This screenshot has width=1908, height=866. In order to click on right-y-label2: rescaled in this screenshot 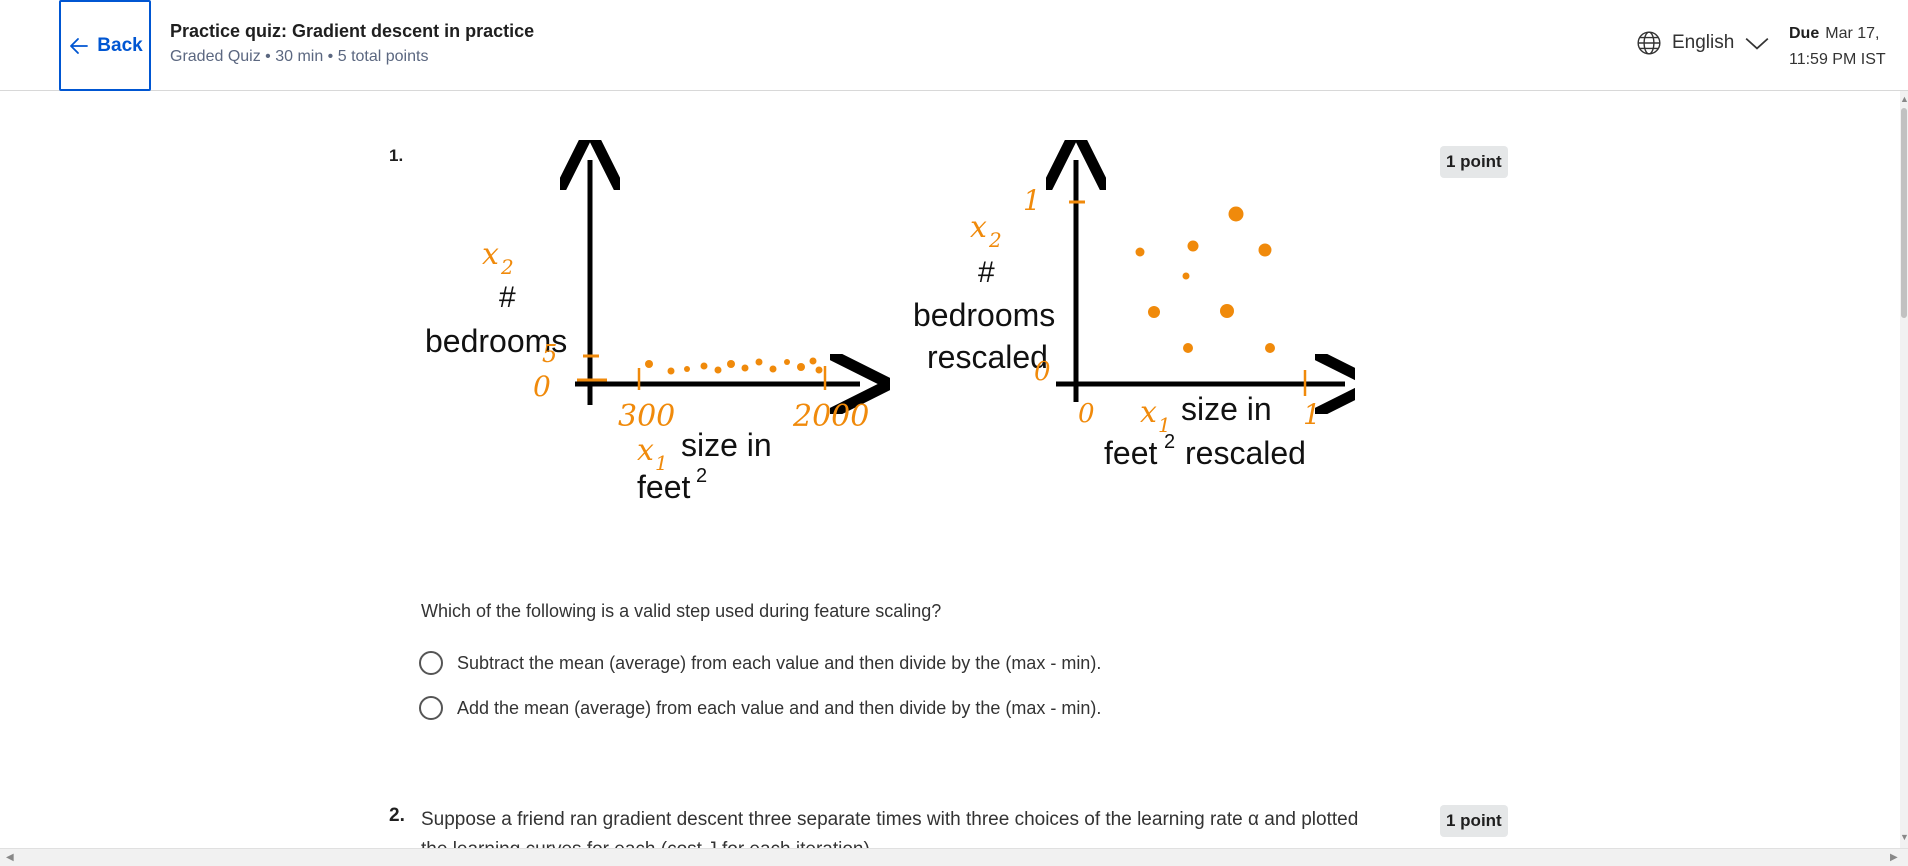, I will do `click(987, 357)`.